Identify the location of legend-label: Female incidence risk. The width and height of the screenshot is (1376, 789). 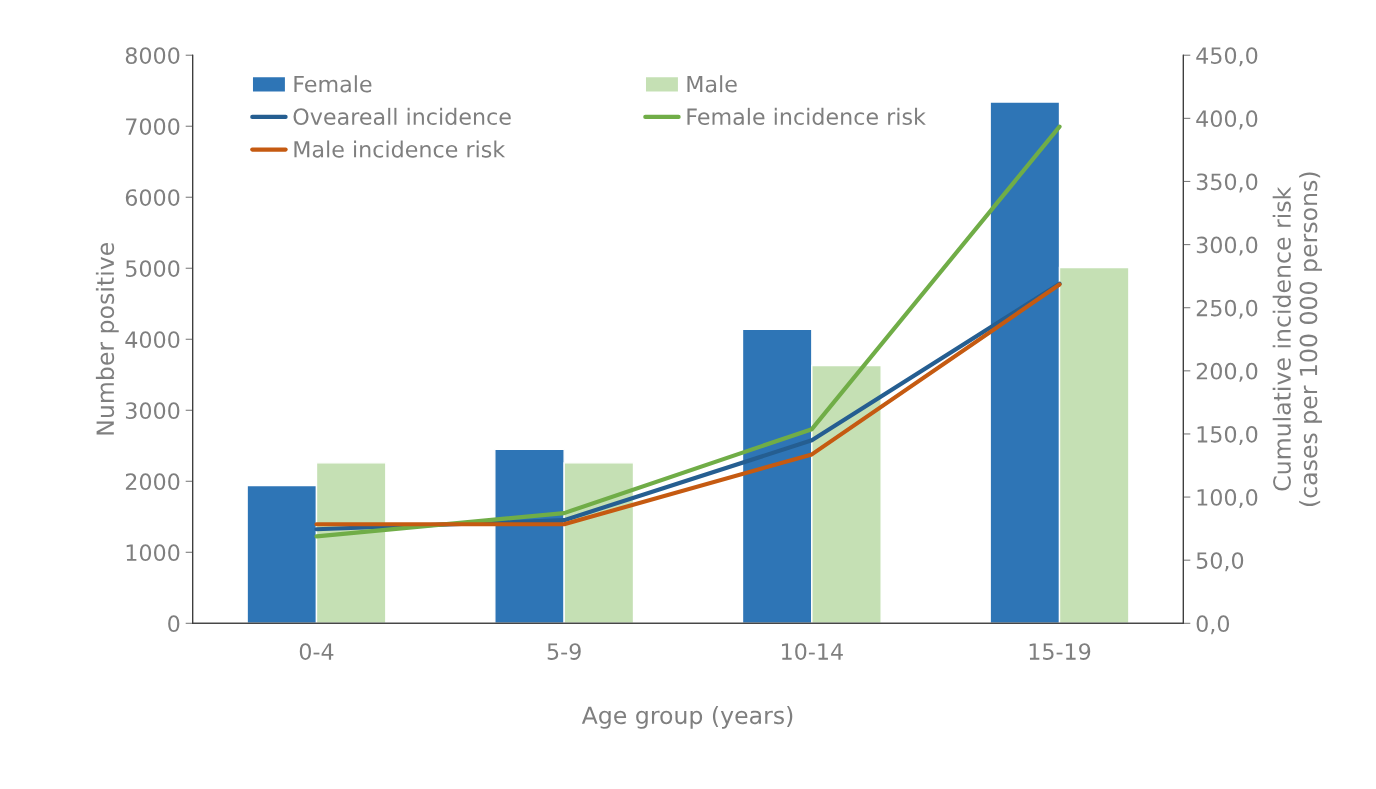
(806, 116).